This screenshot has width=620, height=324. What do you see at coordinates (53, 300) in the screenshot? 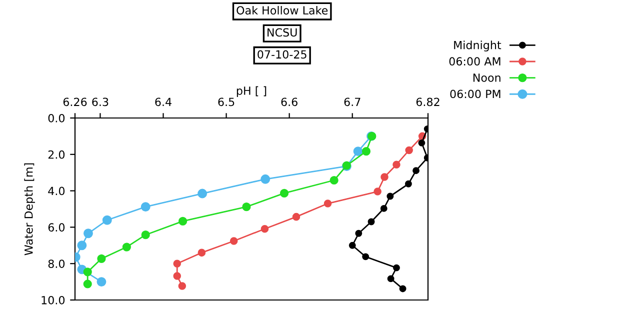
I see `y-tick-label: 10.0` at bounding box center [53, 300].